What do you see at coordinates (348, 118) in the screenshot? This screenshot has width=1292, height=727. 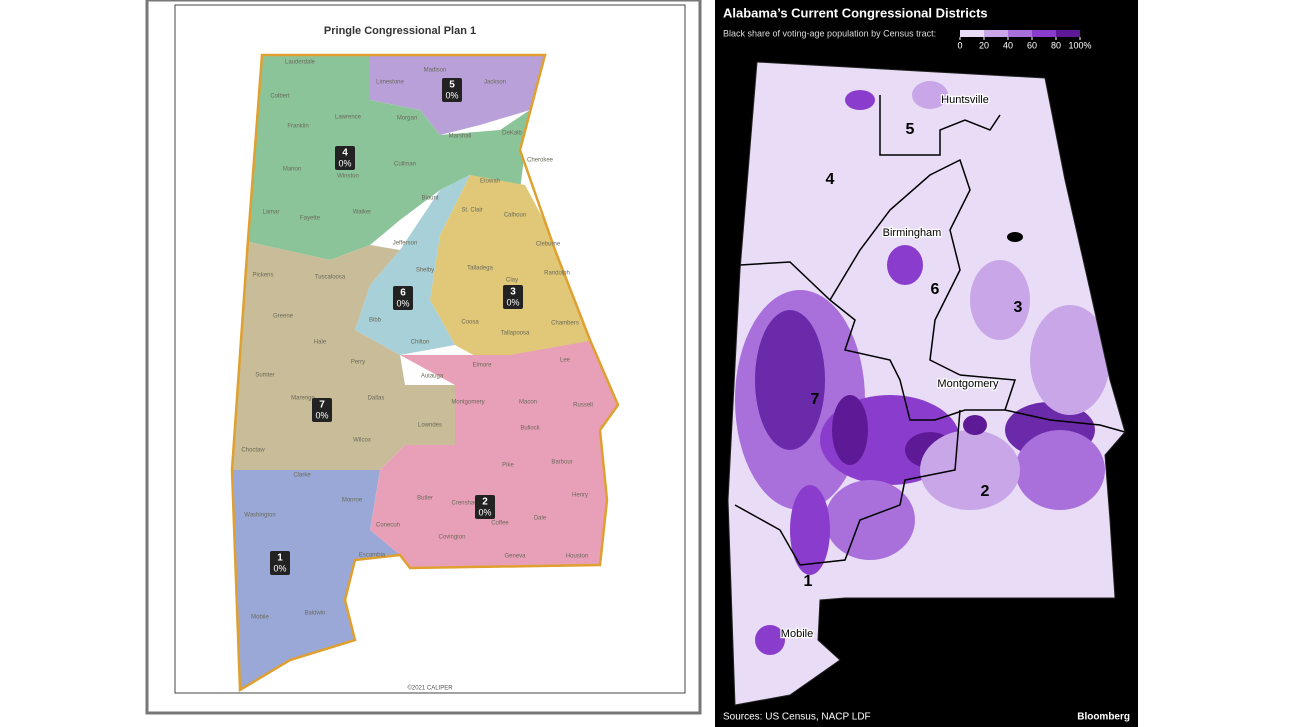 I see `county-label: Lawrence` at bounding box center [348, 118].